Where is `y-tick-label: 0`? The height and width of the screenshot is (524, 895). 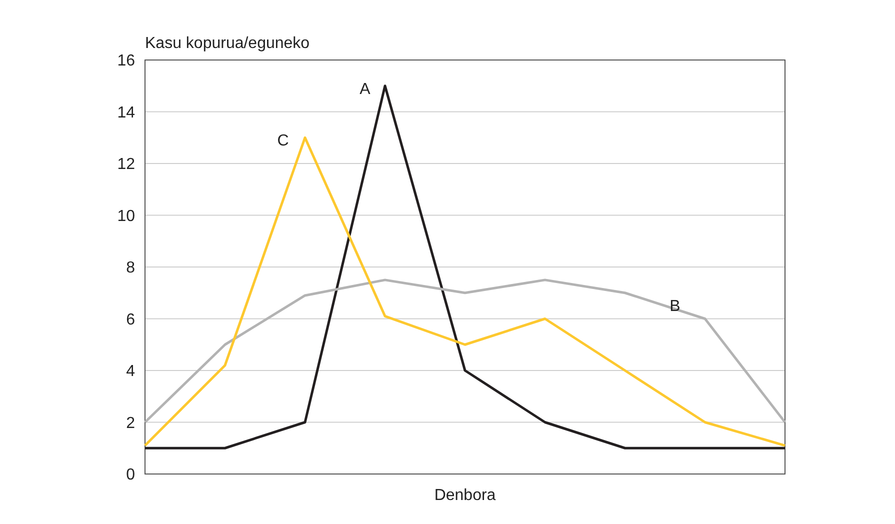
y-tick-label: 0 is located at coordinates (131, 475).